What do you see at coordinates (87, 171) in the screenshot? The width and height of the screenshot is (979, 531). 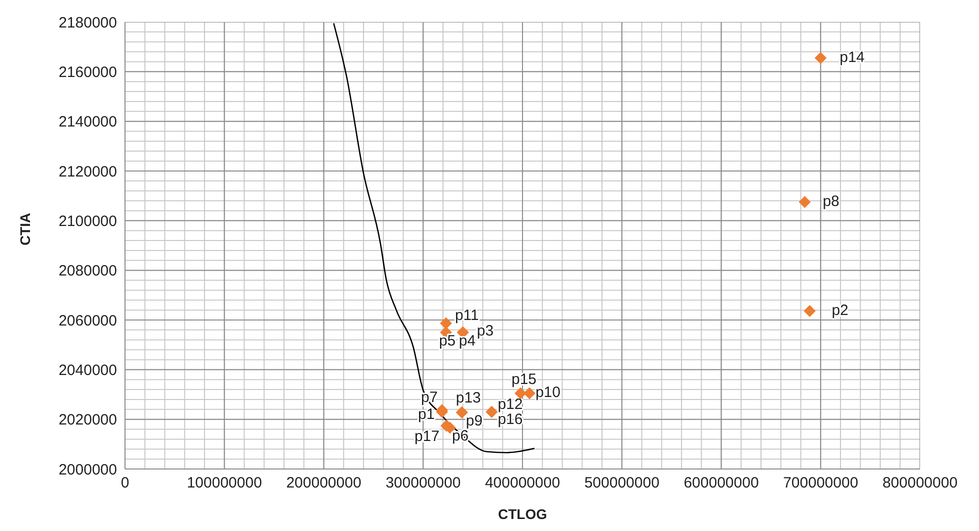 I see `y-tick-label: 2120000` at bounding box center [87, 171].